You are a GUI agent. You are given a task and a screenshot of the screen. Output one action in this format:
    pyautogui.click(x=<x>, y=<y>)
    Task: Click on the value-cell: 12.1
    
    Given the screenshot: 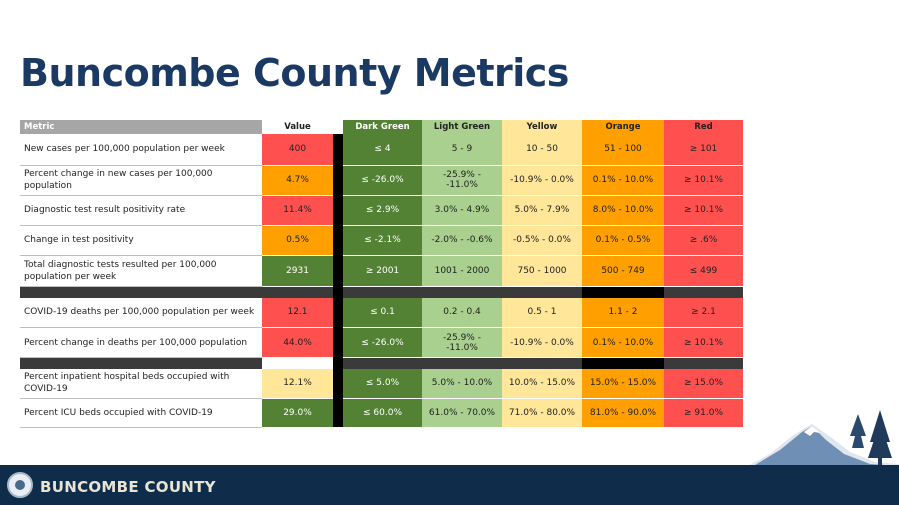 What is the action you would take?
    pyautogui.click(x=297, y=312)
    